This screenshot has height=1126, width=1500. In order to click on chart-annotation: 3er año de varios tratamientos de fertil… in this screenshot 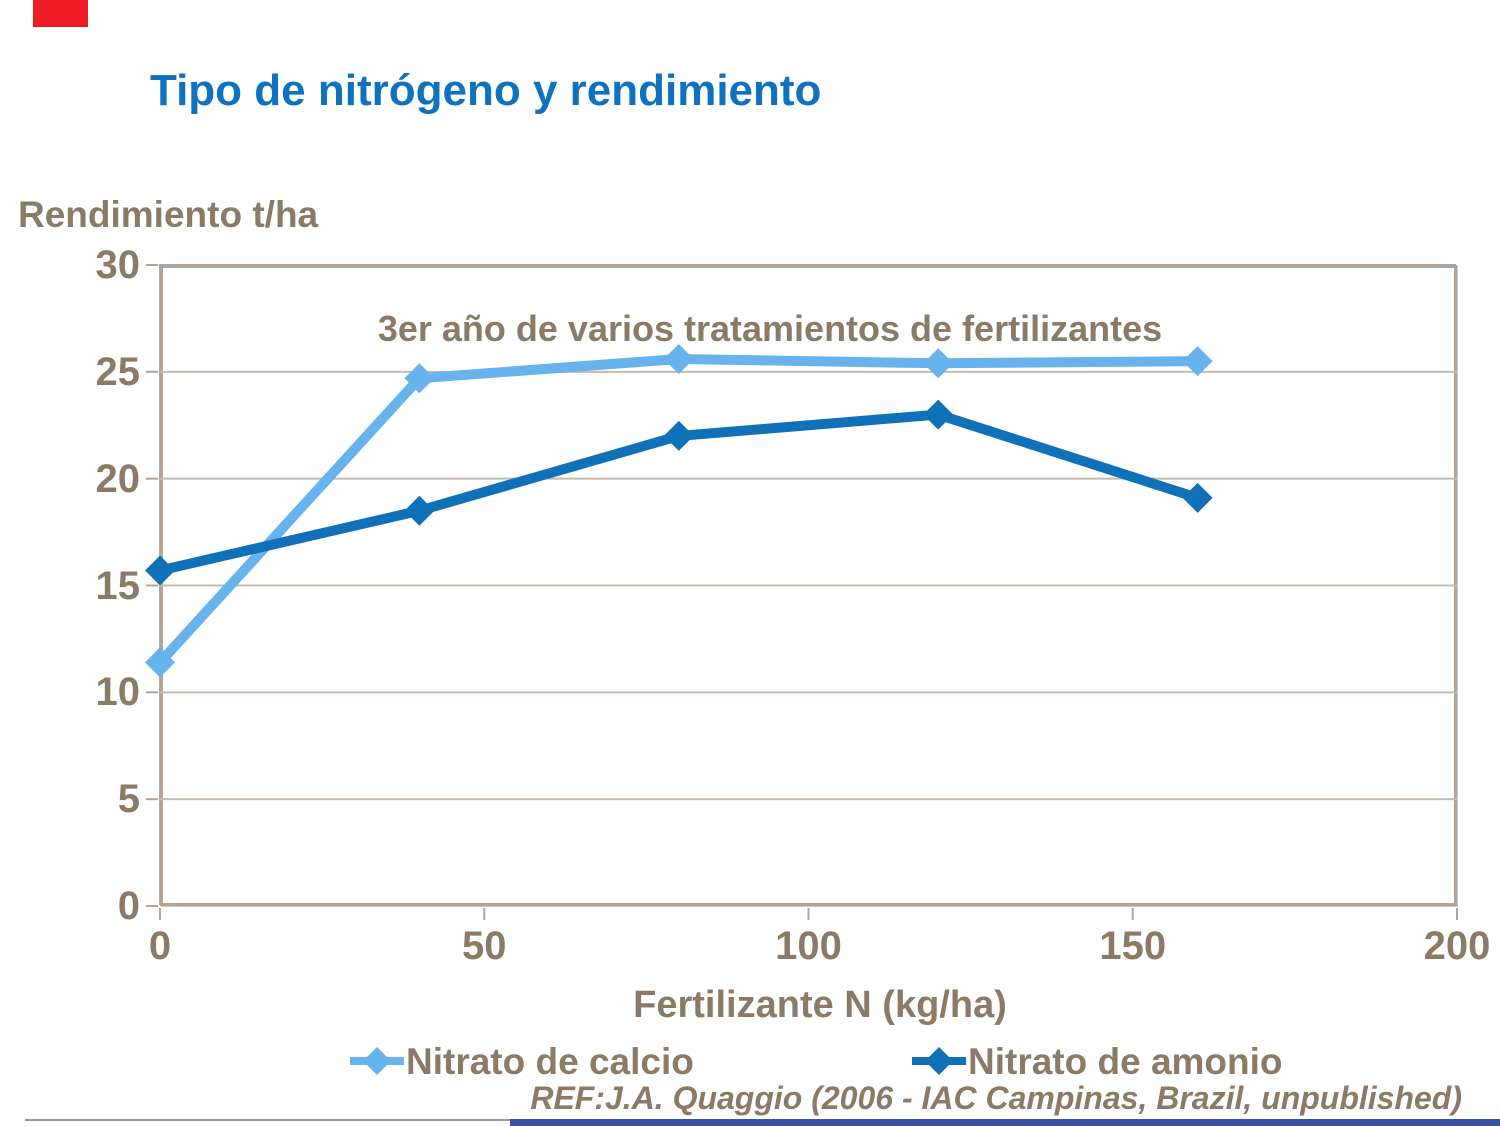, I will do `click(770, 328)`.